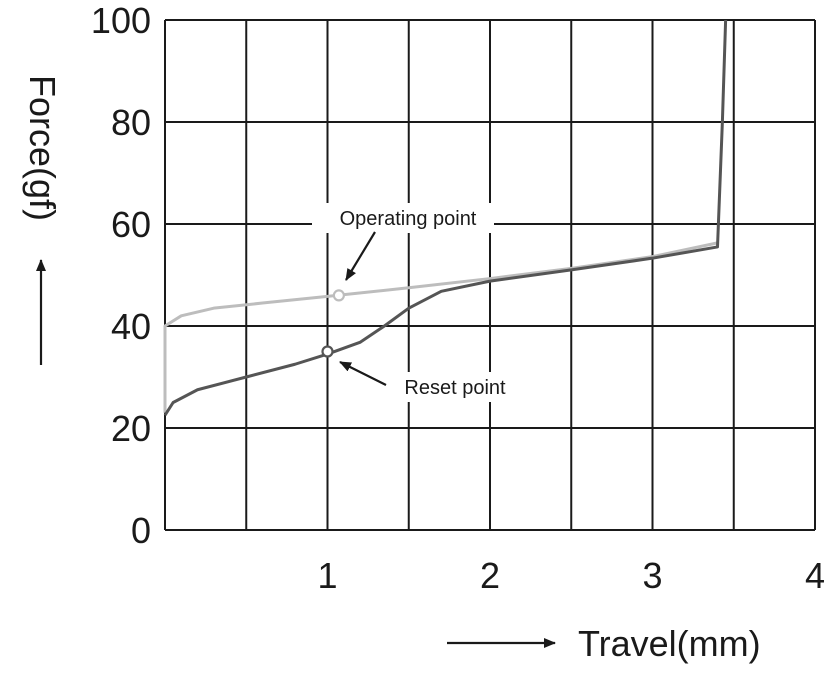 The height and width of the screenshot is (682, 835). I want to click on y-tick-label: 60, so click(131, 224).